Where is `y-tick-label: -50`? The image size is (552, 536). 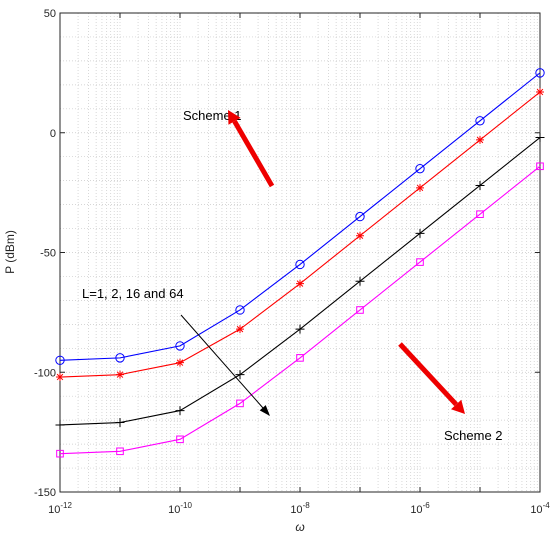
y-tick-label: -50 is located at coordinates (48, 254).